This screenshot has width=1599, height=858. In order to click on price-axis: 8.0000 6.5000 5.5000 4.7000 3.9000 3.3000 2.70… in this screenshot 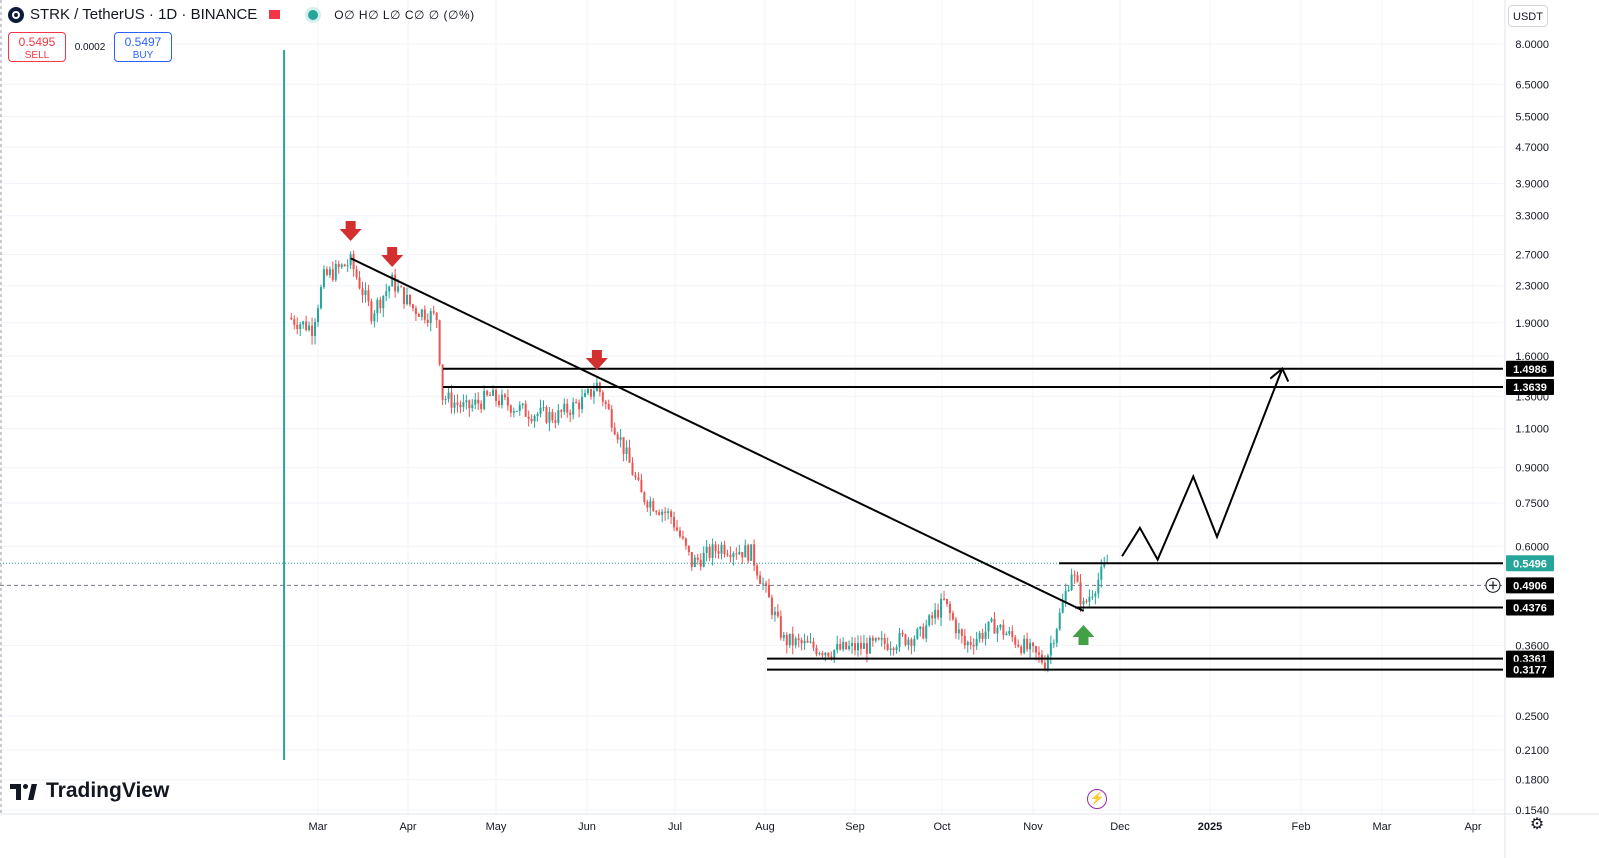, I will do `click(1532, 428)`.